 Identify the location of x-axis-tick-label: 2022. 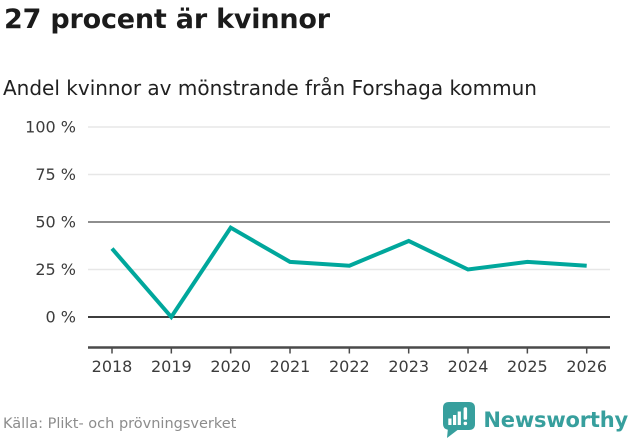
(349, 366).